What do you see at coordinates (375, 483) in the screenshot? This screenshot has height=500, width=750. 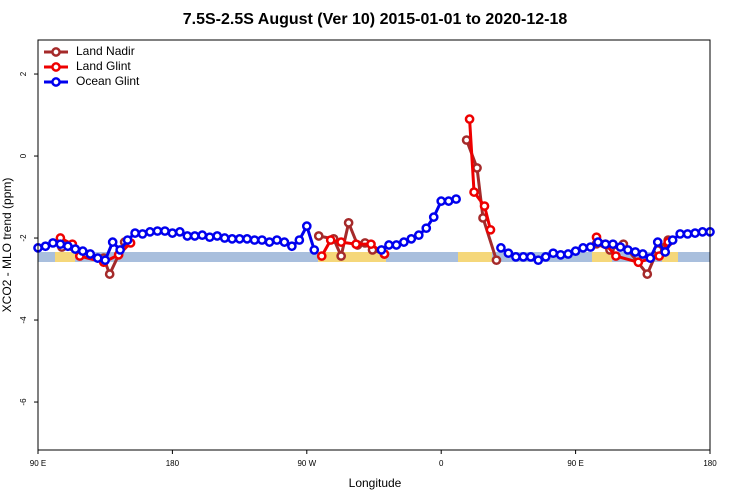 I see `x-axis-label: Longitude` at bounding box center [375, 483].